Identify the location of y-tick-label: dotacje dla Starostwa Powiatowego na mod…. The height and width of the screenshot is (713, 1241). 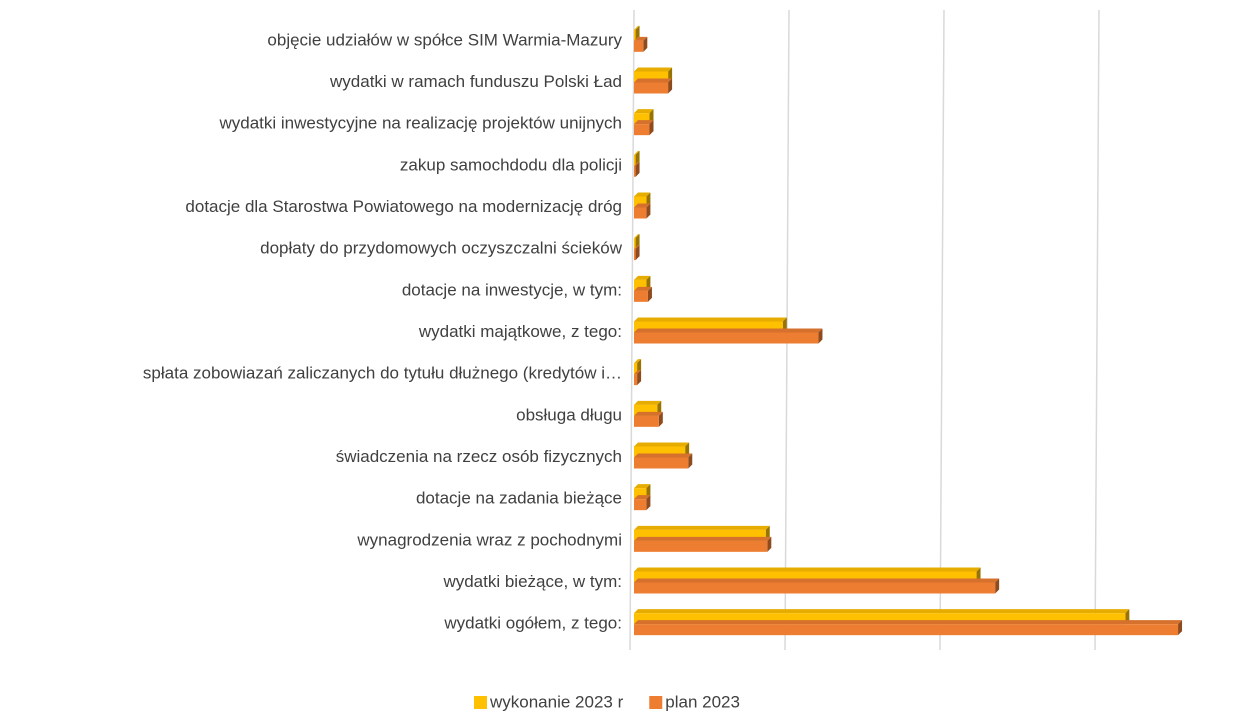
(403, 206).